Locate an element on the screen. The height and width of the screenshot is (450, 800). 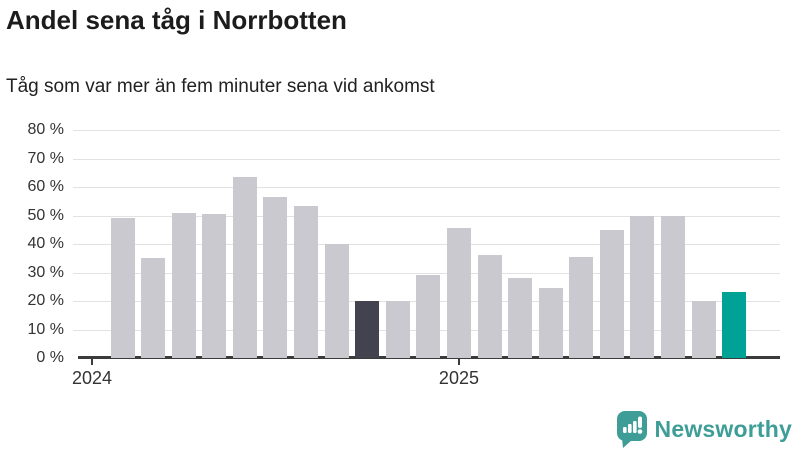
y-tick-label: 60 % is located at coordinates (45, 186).